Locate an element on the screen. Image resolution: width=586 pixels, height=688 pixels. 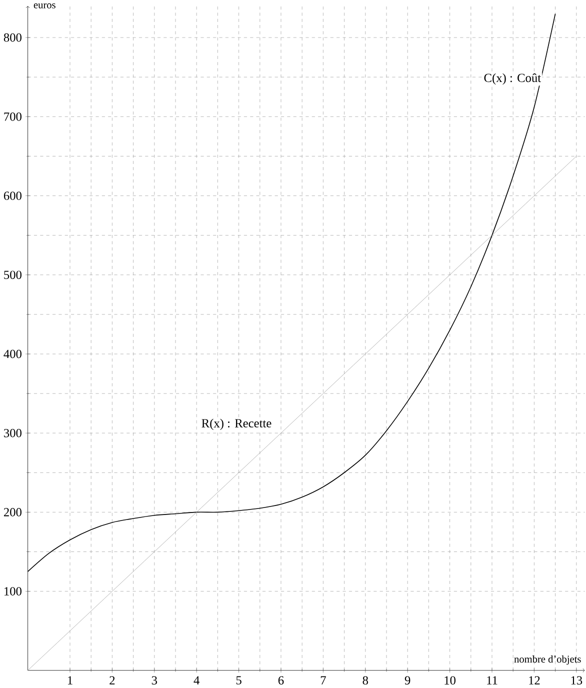
x-tick-label: 1 is located at coordinates (70, 680).